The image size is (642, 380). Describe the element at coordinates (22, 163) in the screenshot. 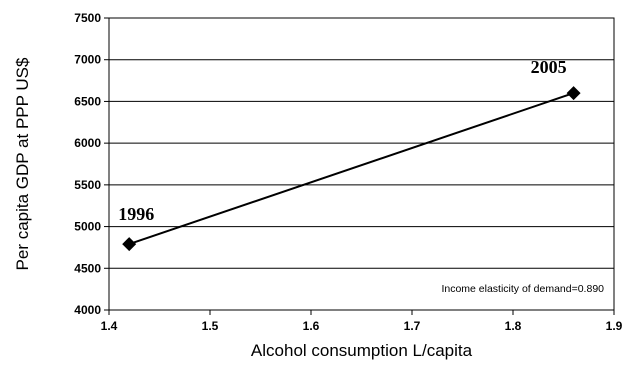

I see `y-axis-label: Per capita GDP at PPP US$` at that location.